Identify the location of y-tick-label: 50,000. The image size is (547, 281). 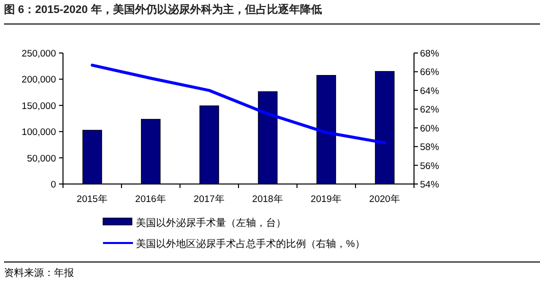
(41, 158).